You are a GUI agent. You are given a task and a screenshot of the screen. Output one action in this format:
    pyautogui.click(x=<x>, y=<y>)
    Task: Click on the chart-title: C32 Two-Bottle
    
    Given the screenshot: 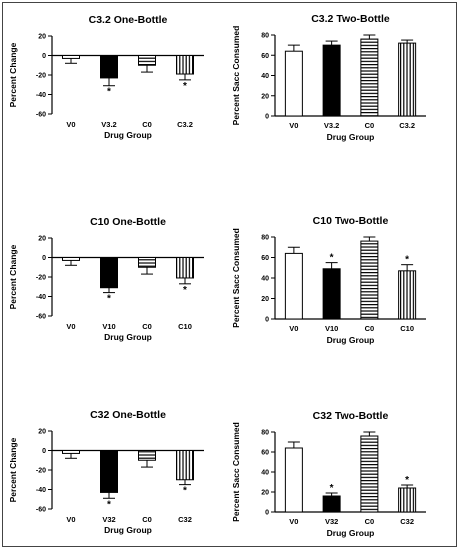 What is the action you would take?
    pyautogui.click(x=351, y=416)
    